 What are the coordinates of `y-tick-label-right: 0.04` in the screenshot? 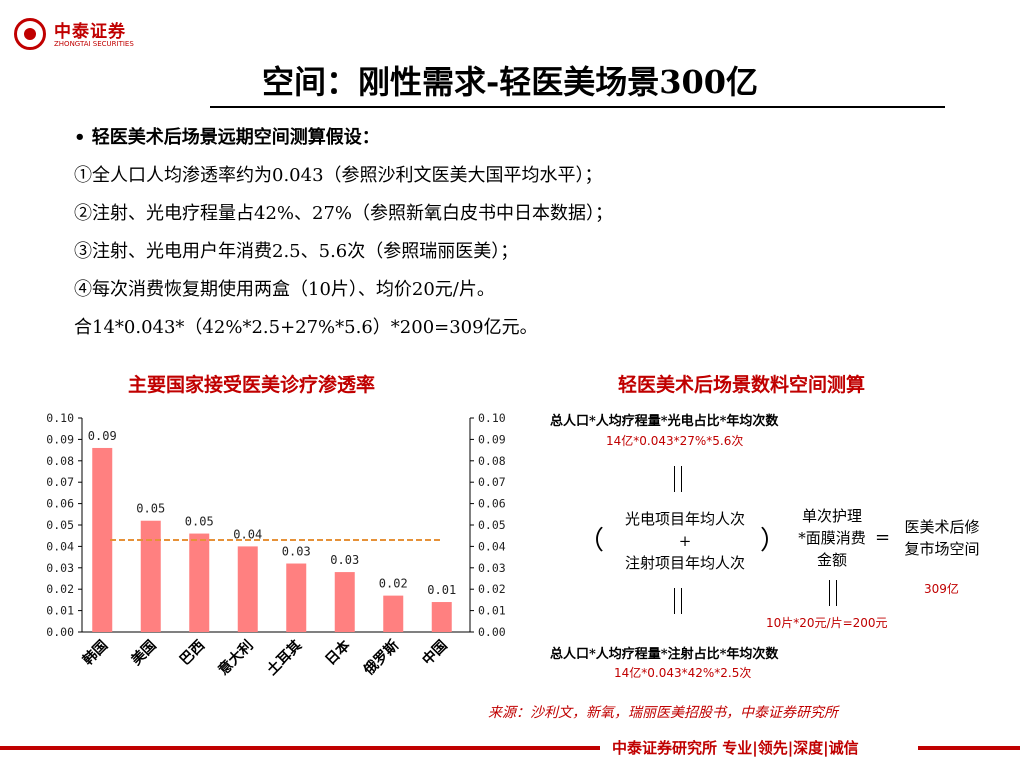 It's located at (492, 546).